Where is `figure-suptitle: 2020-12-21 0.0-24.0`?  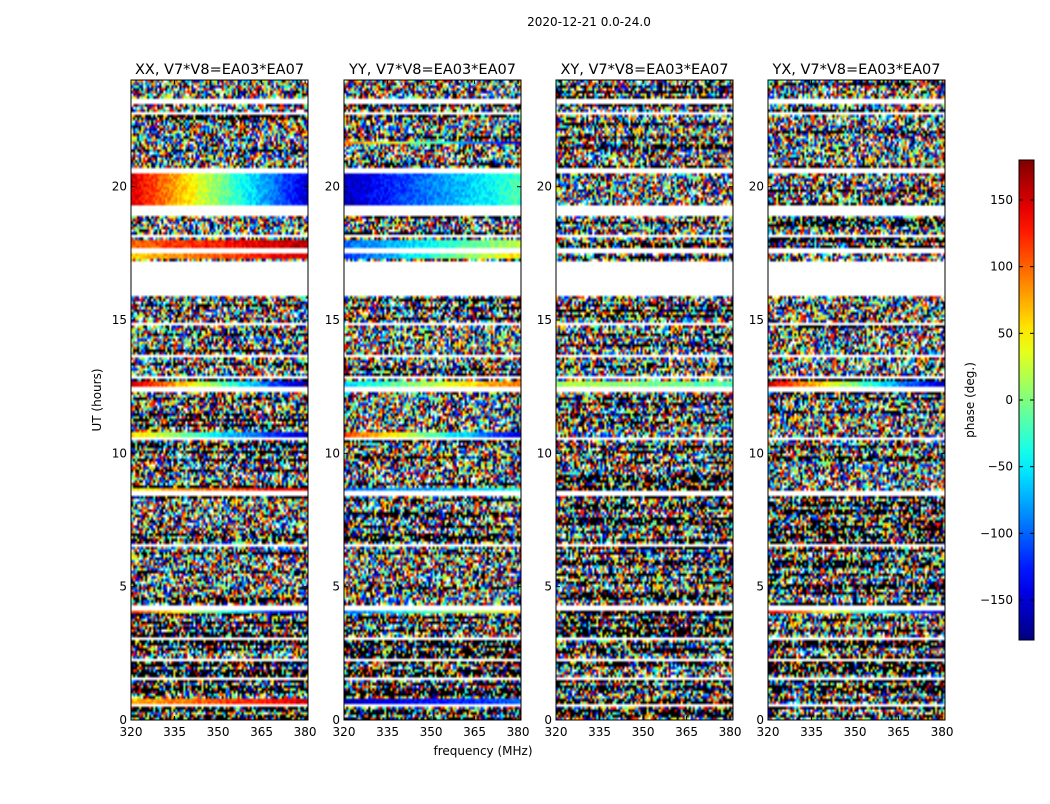
figure-suptitle: 2020-12-21 0.0-24.0 is located at coordinates (589, 22).